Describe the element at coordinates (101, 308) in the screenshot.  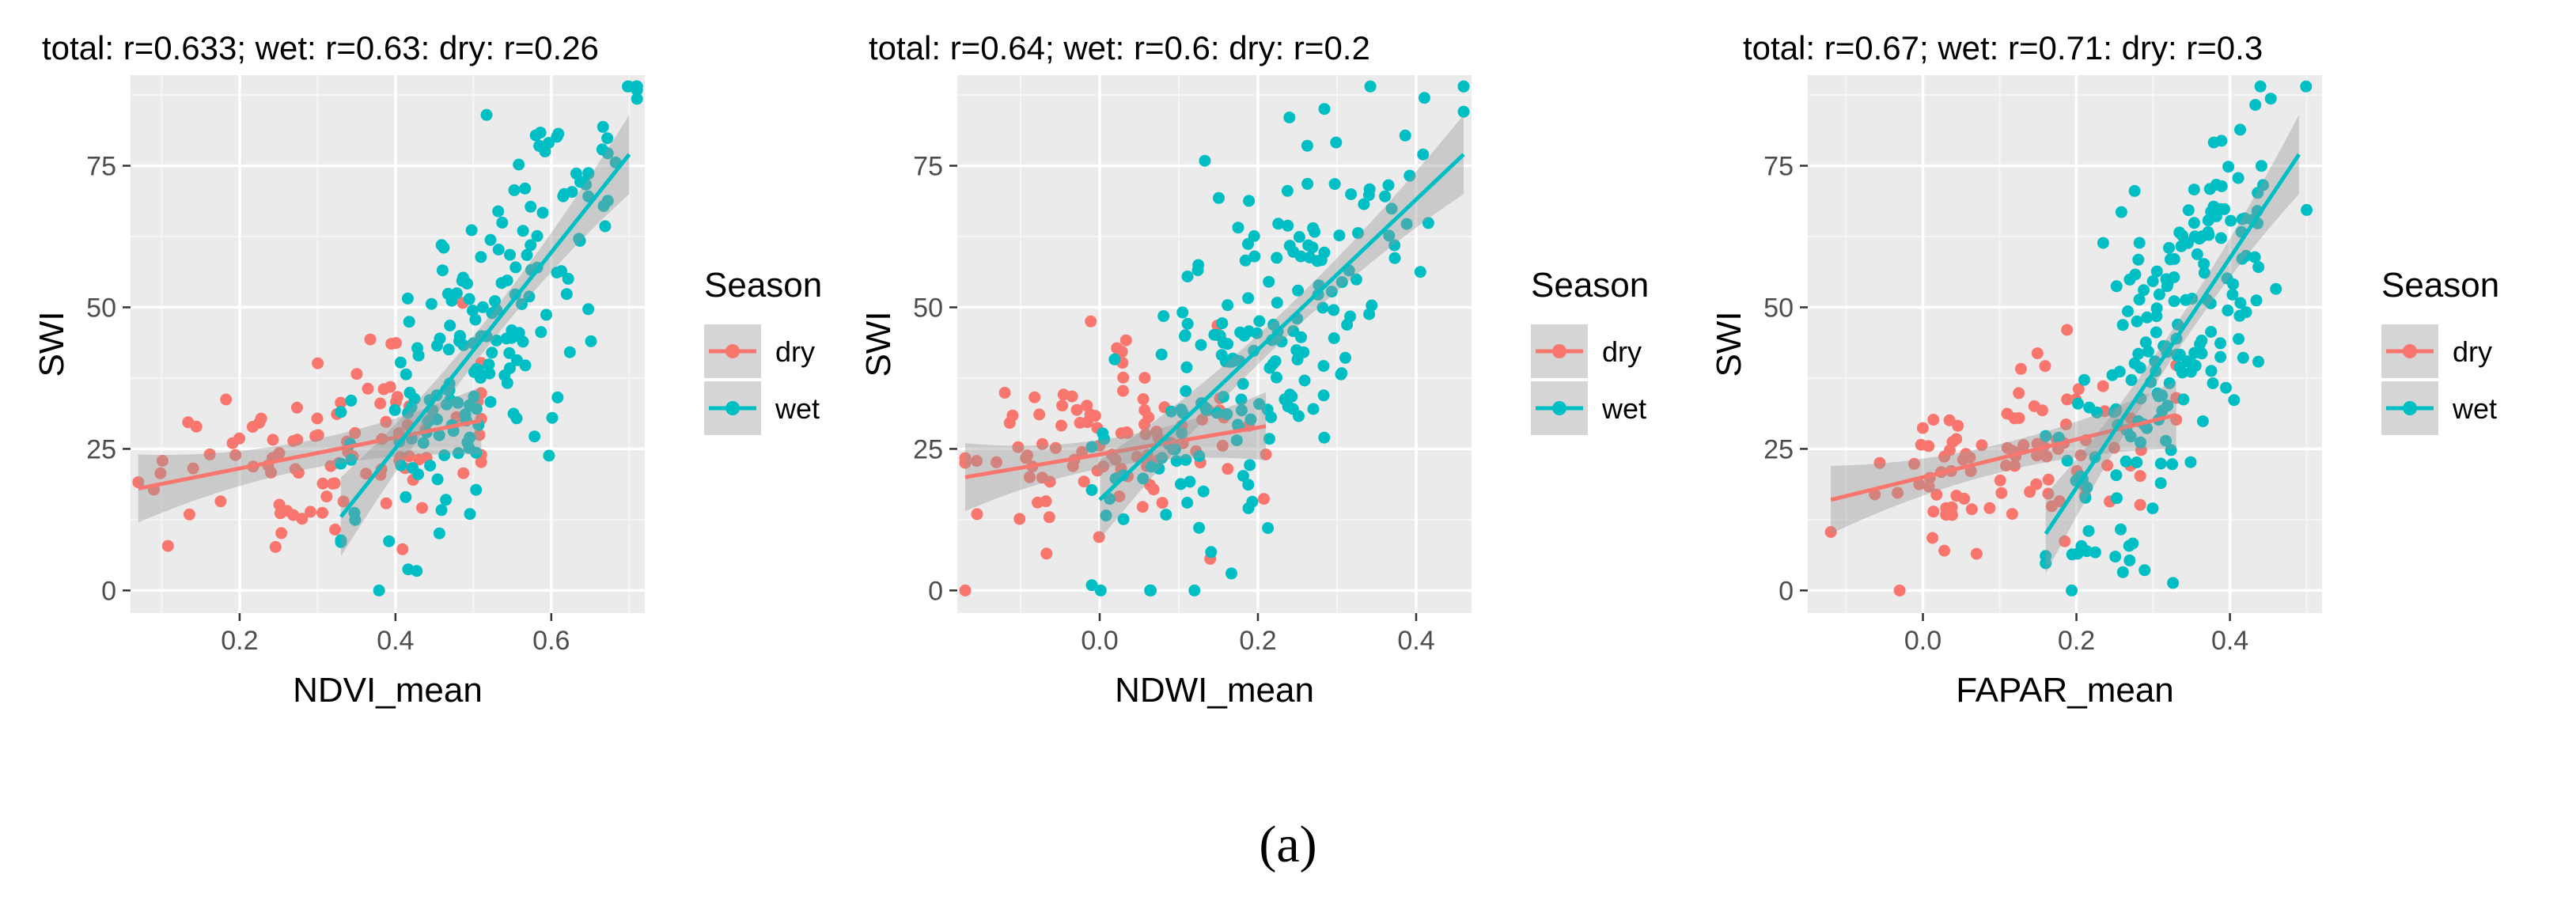
I see `y-tick-label: 50` at that location.